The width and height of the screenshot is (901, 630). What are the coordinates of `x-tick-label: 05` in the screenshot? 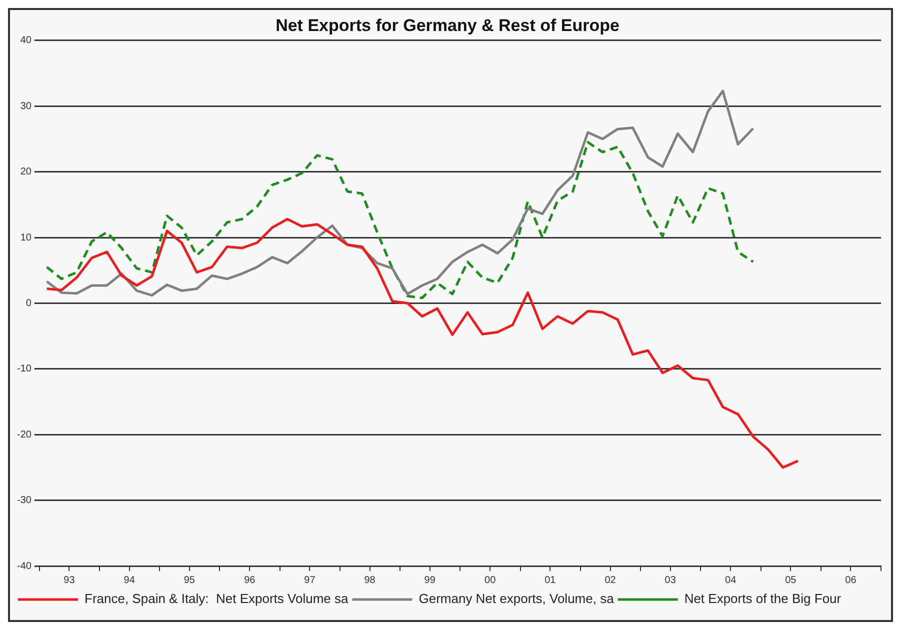 It's located at (791, 580).